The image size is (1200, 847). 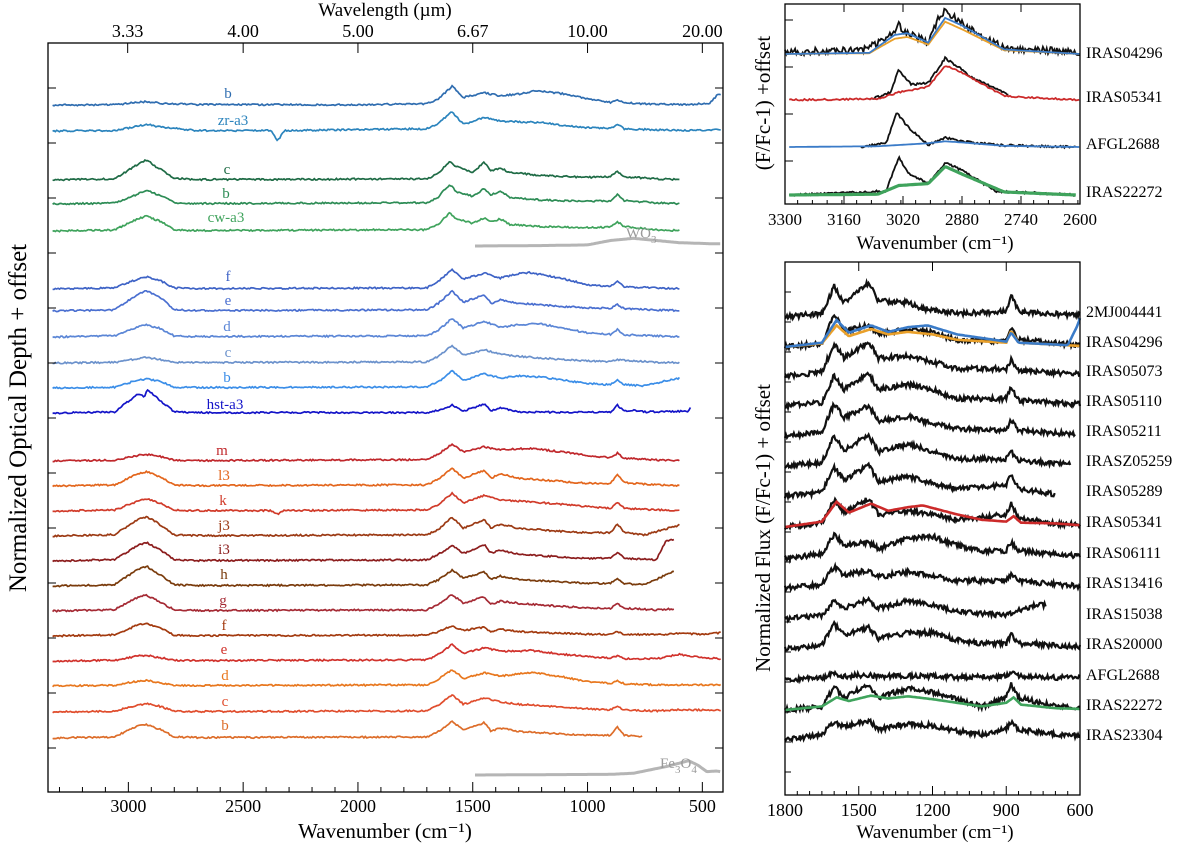 I want to click on left-series-14-line, so click(x=366, y=503).